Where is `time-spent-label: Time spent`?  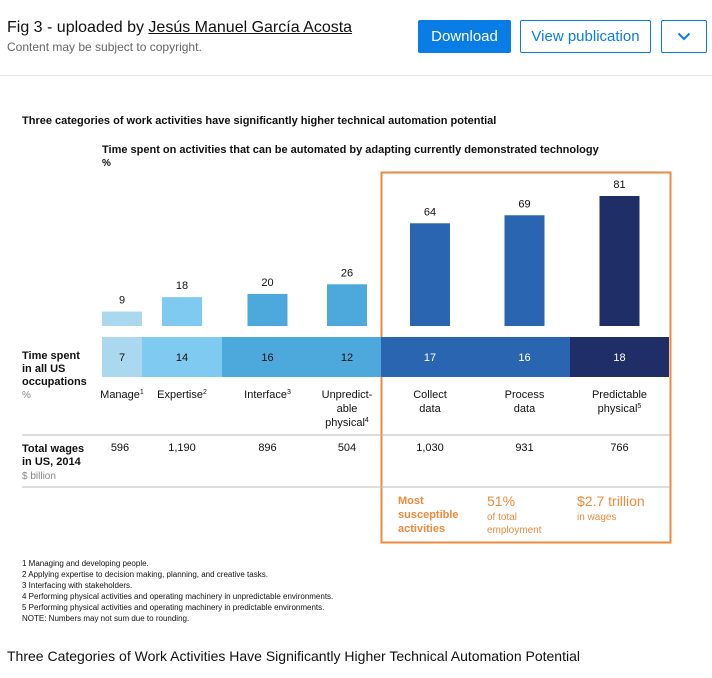
time-spent-label: Time spent is located at coordinates (51, 356).